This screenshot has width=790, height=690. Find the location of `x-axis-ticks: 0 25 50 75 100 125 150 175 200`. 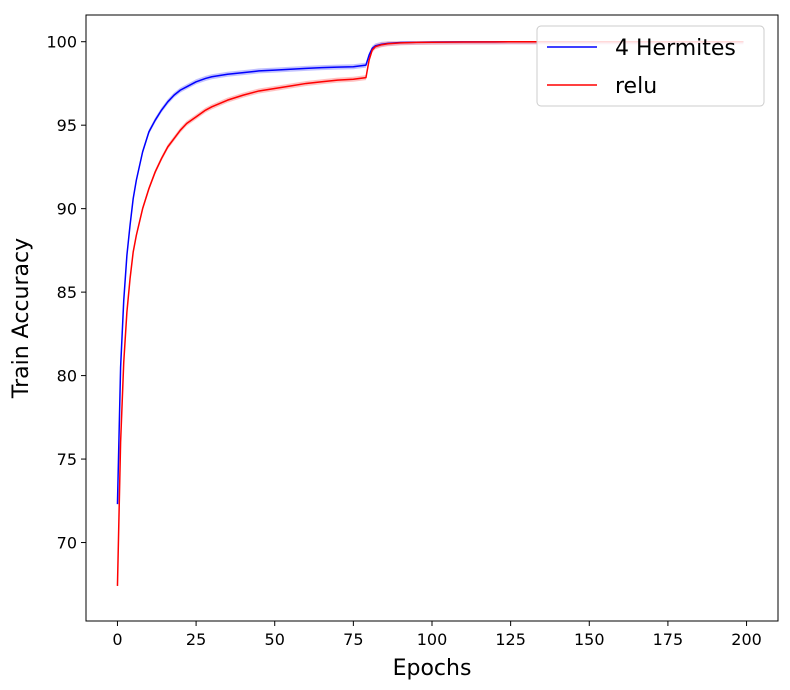

x-axis-ticks: 0 25 50 75 100 125 150 175 200 is located at coordinates (437, 635).